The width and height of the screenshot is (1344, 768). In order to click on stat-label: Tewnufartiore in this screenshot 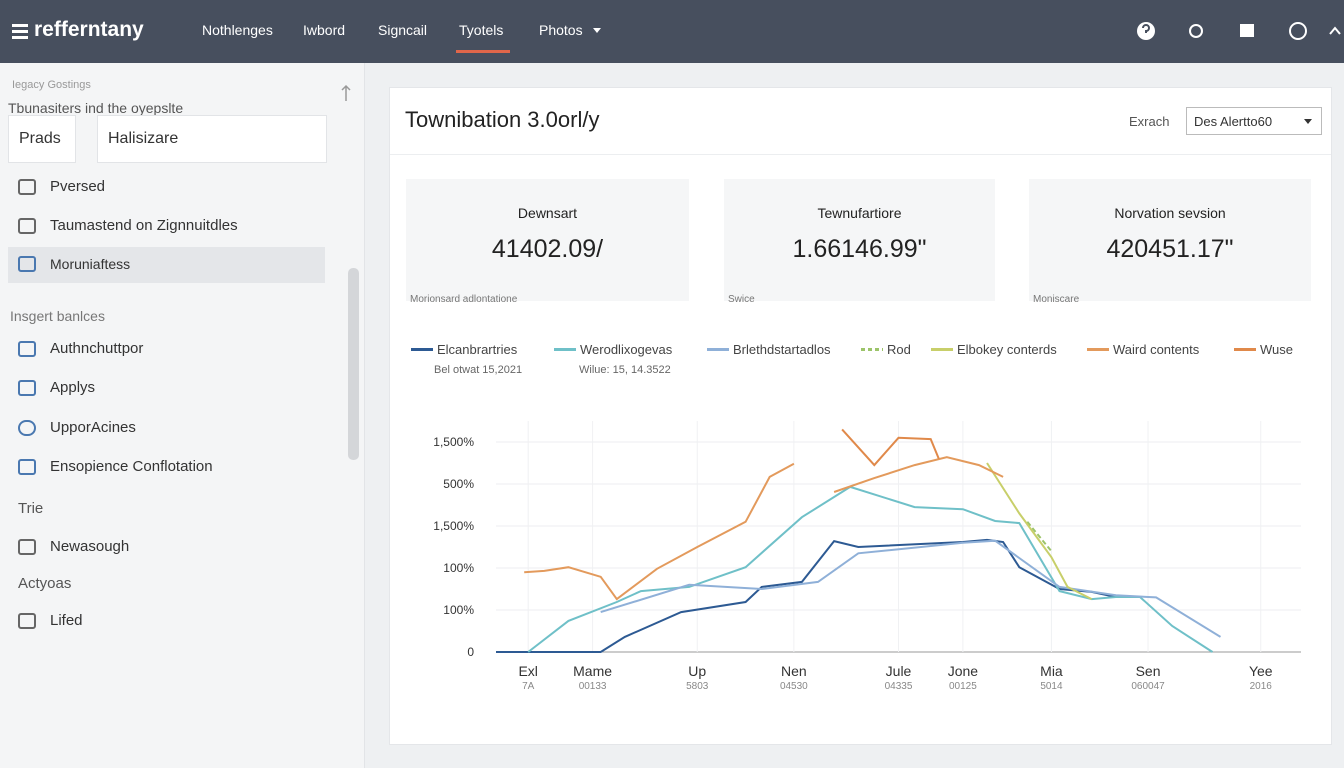, I will do `click(859, 213)`.